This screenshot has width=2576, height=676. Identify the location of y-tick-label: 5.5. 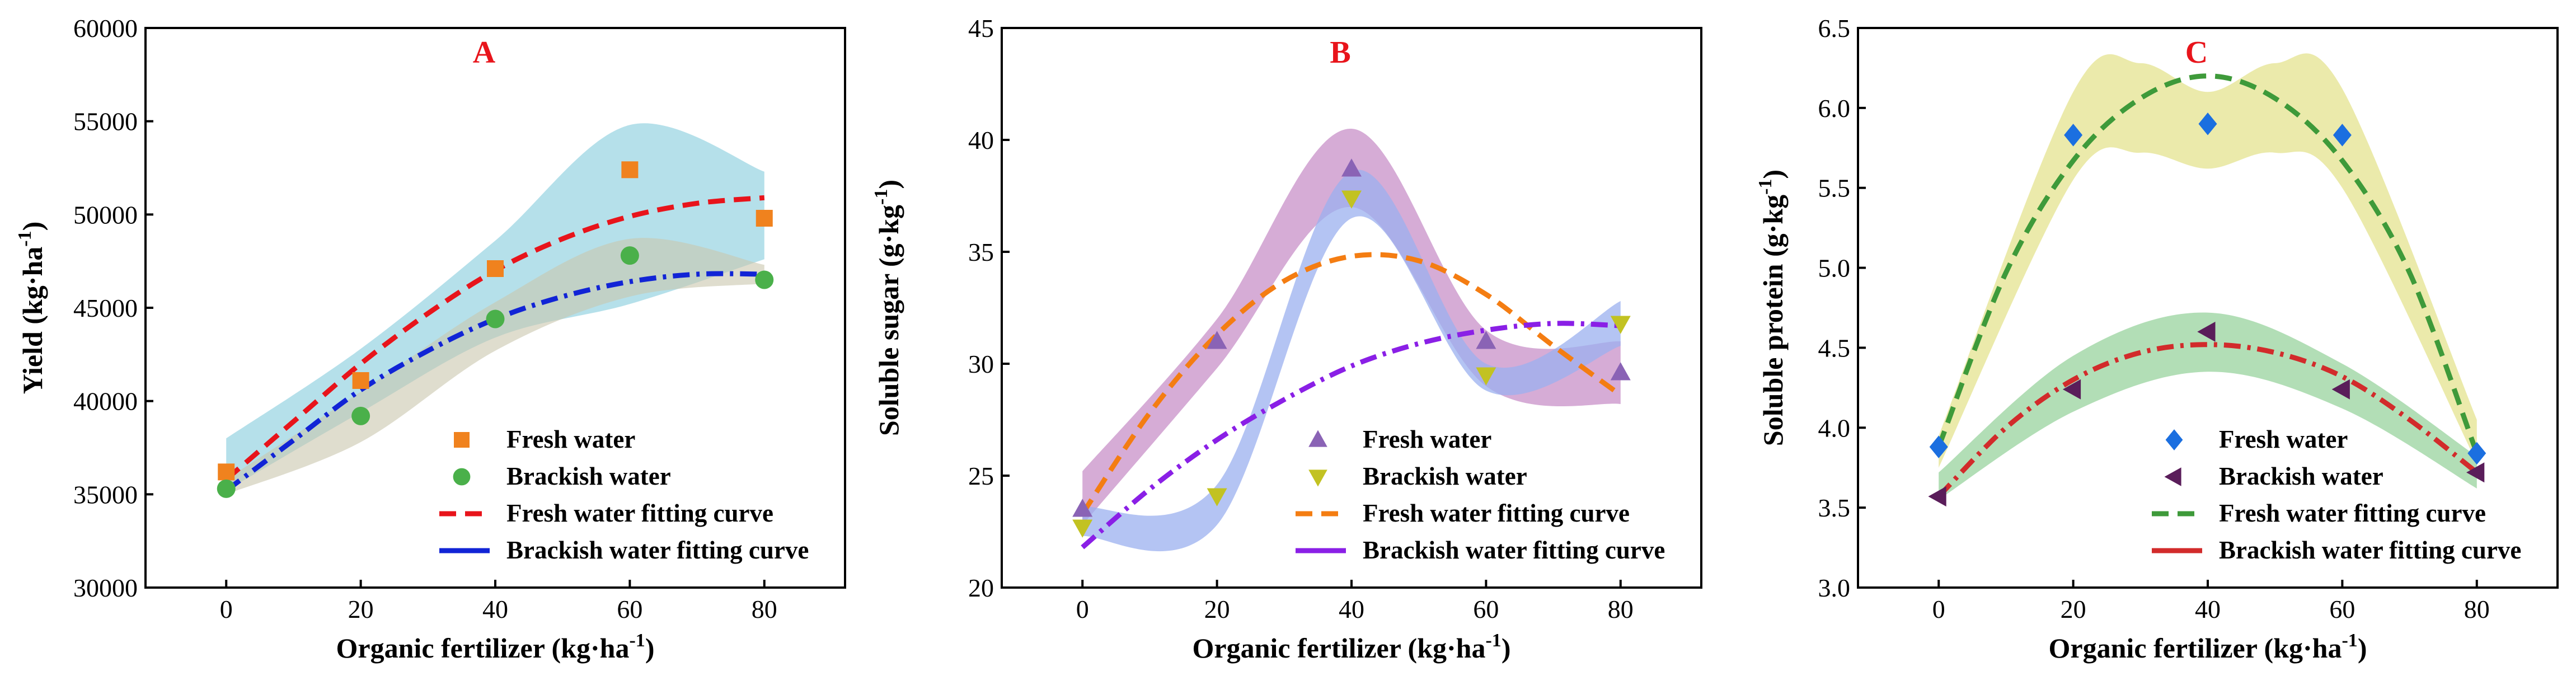
(1834, 188).